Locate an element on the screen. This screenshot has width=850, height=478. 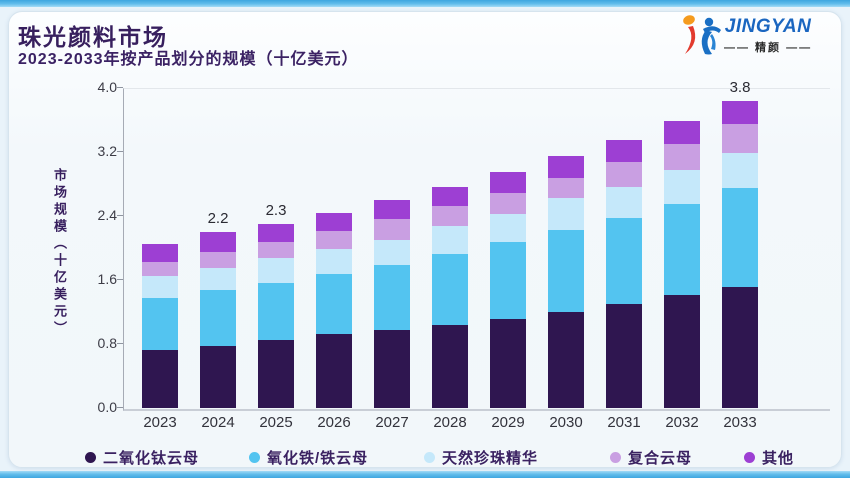
legend-item-1: 二氧化钛云母 is located at coordinates (142, 457).